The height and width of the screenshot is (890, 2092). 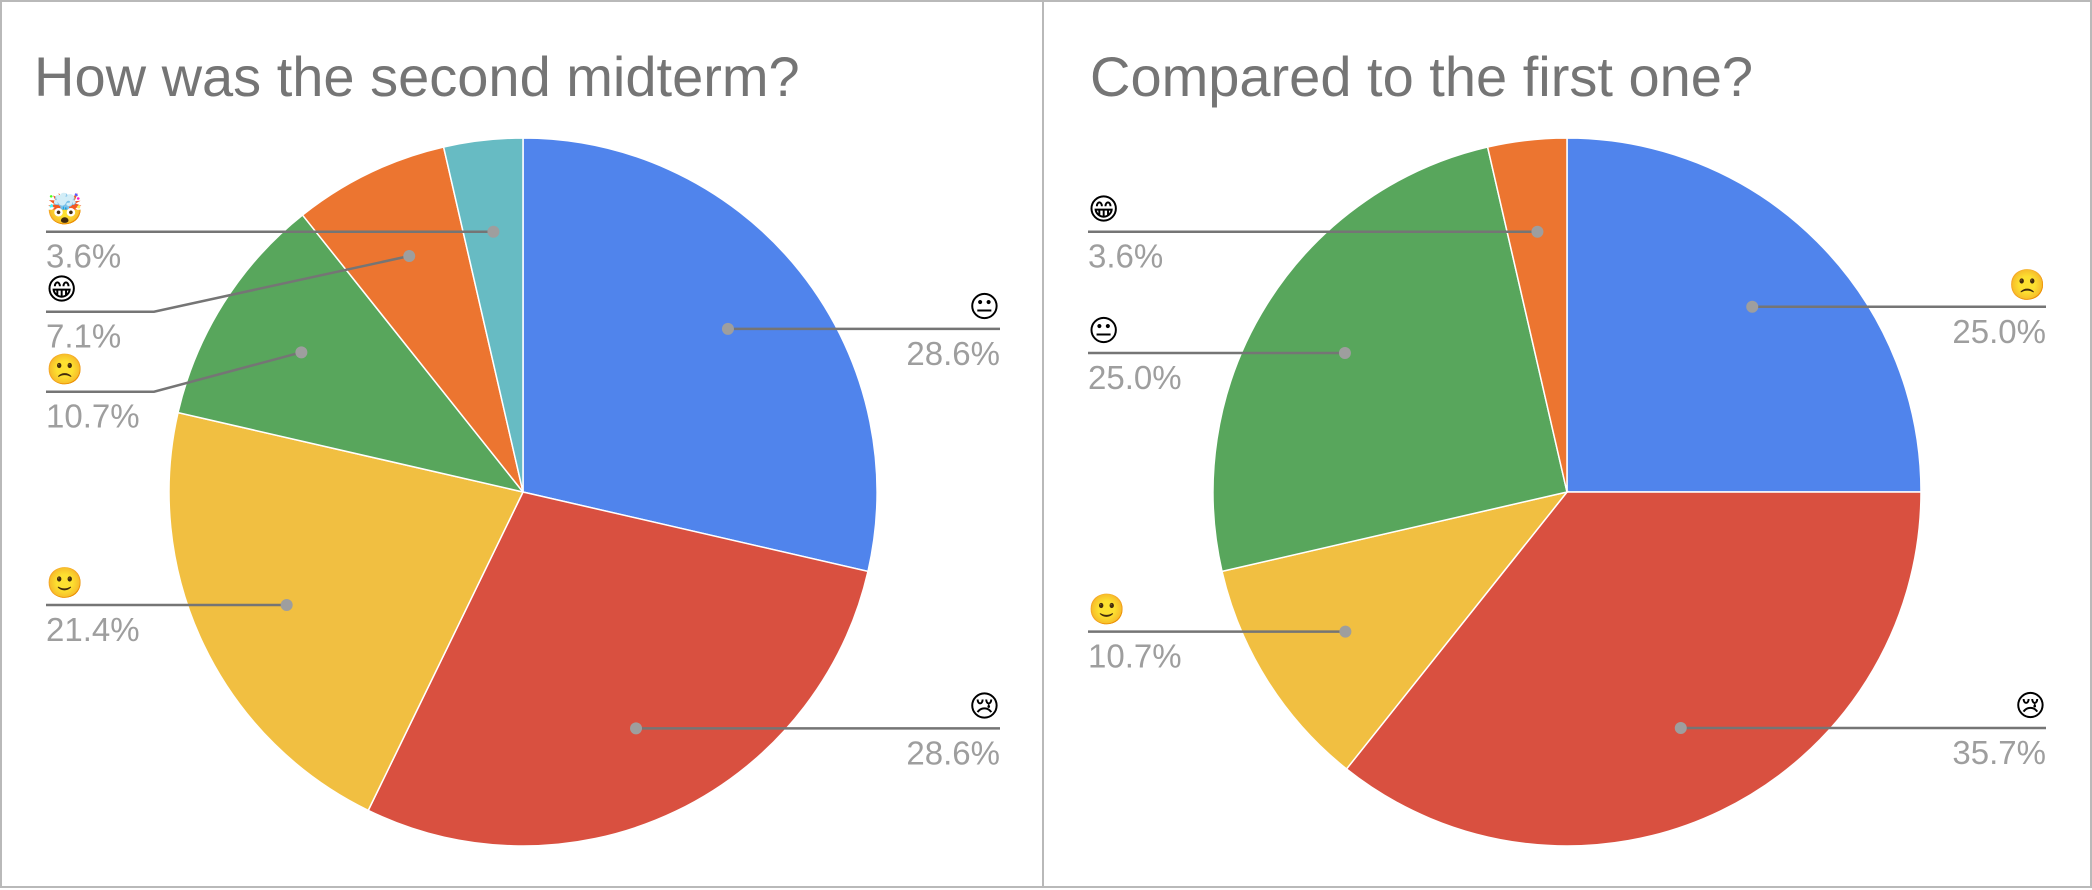 What do you see at coordinates (860, 331) in the screenshot?
I see `pie-label-0: 😐 28.6%` at bounding box center [860, 331].